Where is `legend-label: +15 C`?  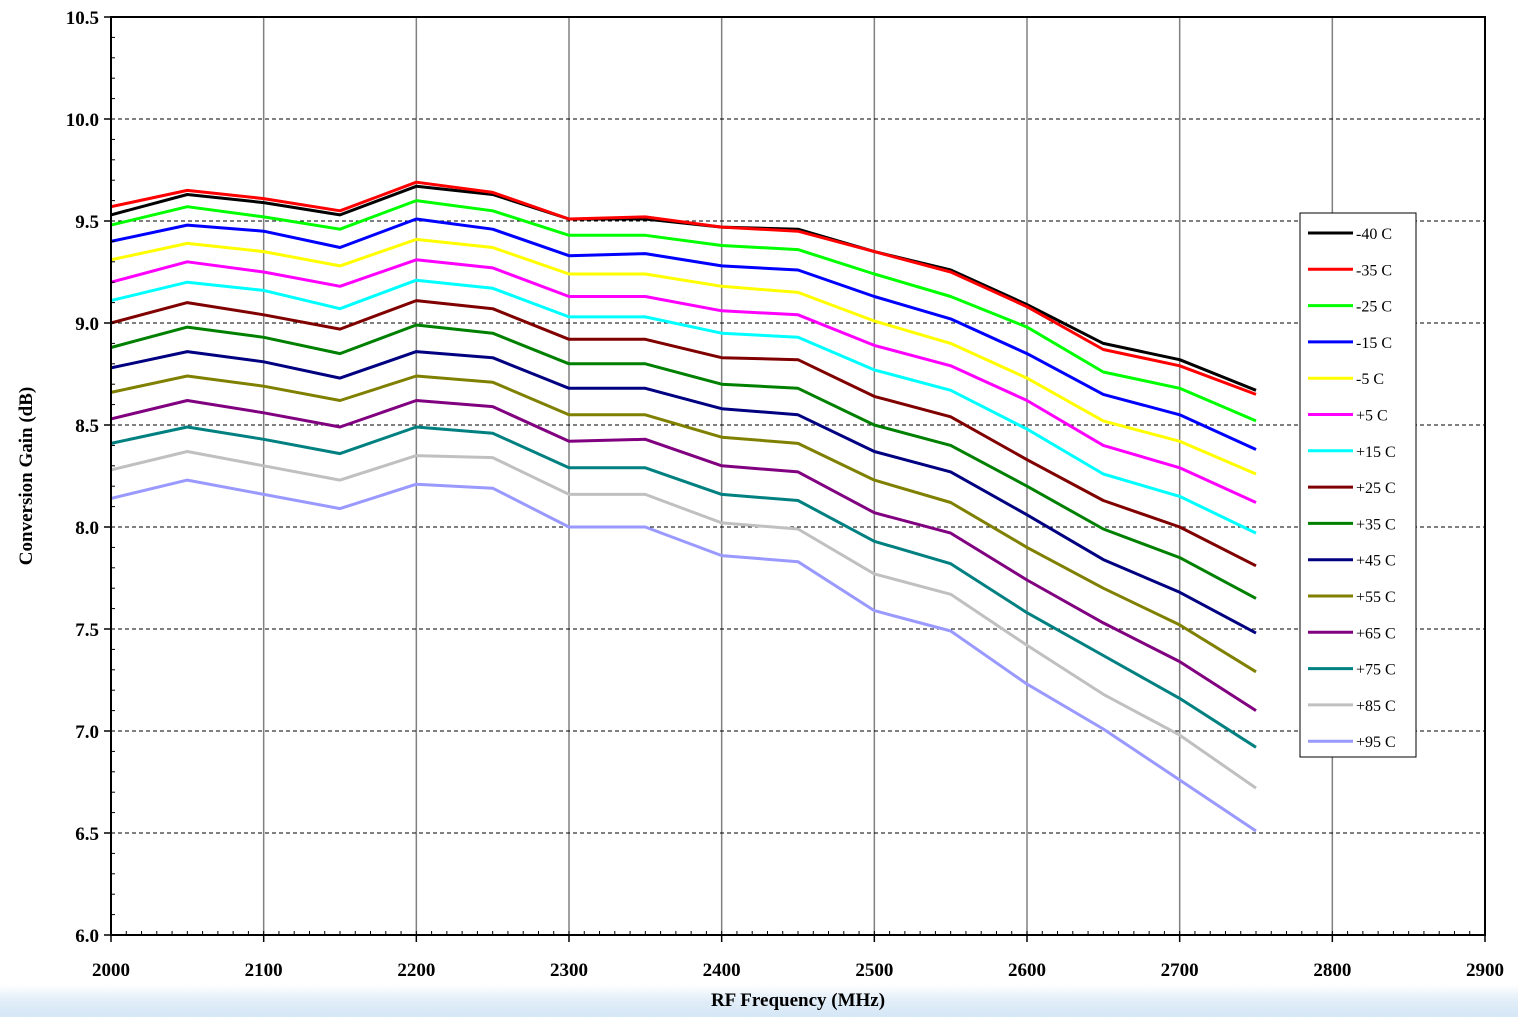
legend-label: +15 C is located at coordinates (1376, 452).